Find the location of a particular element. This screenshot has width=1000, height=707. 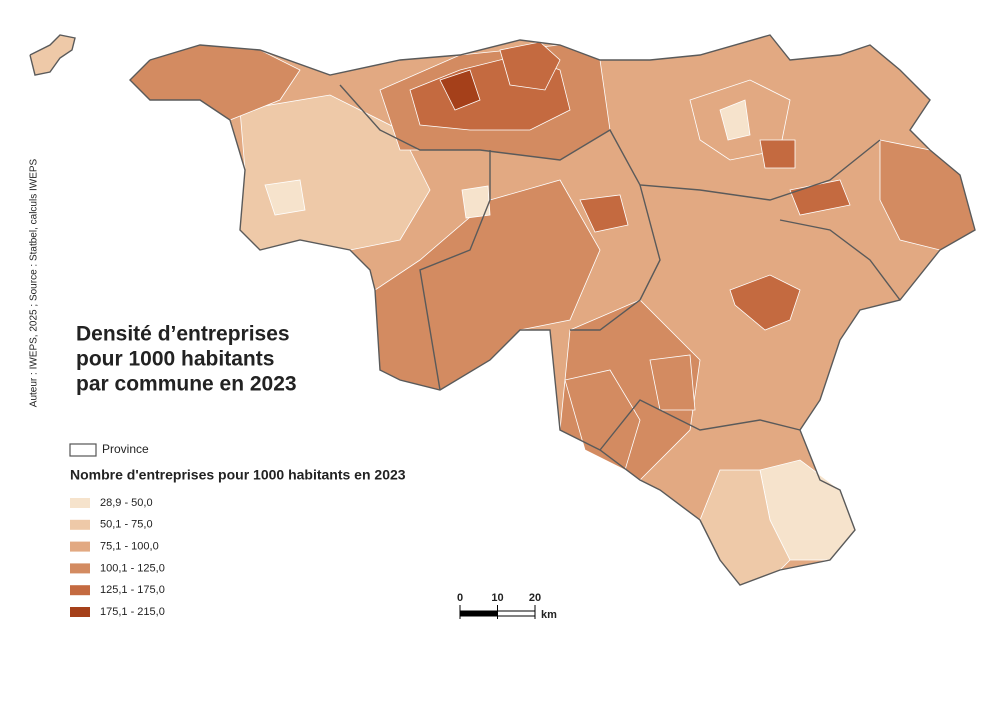

title-line: pour 1000 habitants is located at coordinates (175, 359).